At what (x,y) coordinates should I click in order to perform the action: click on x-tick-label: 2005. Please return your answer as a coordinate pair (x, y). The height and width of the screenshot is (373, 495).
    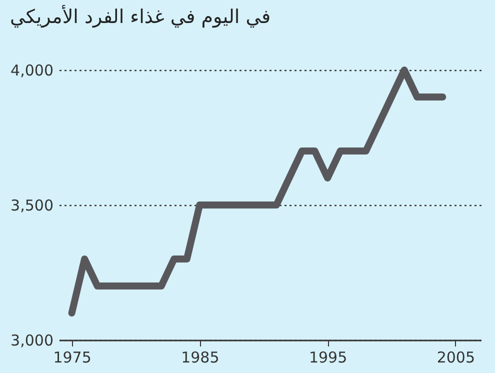
    Looking at the image, I should click on (456, 357).